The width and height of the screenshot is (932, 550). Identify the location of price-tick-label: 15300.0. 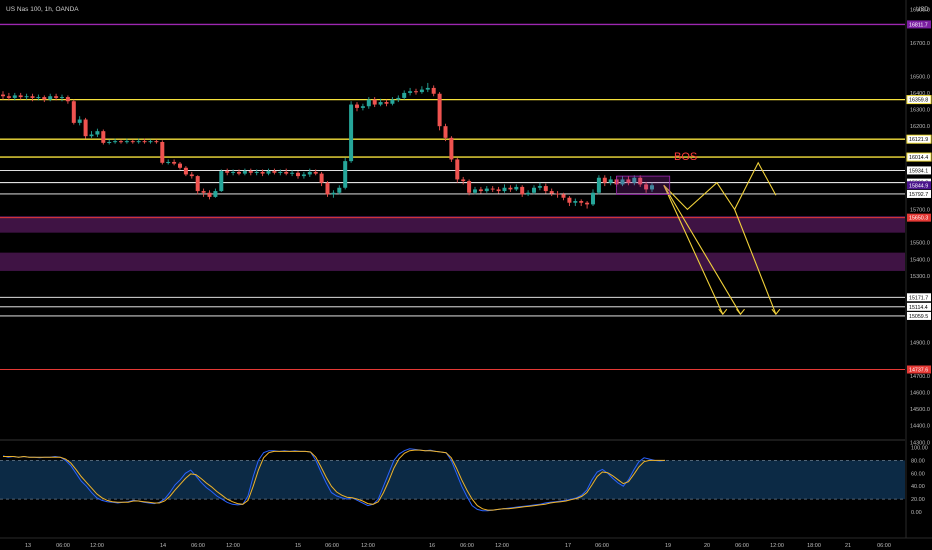
(920, 277).